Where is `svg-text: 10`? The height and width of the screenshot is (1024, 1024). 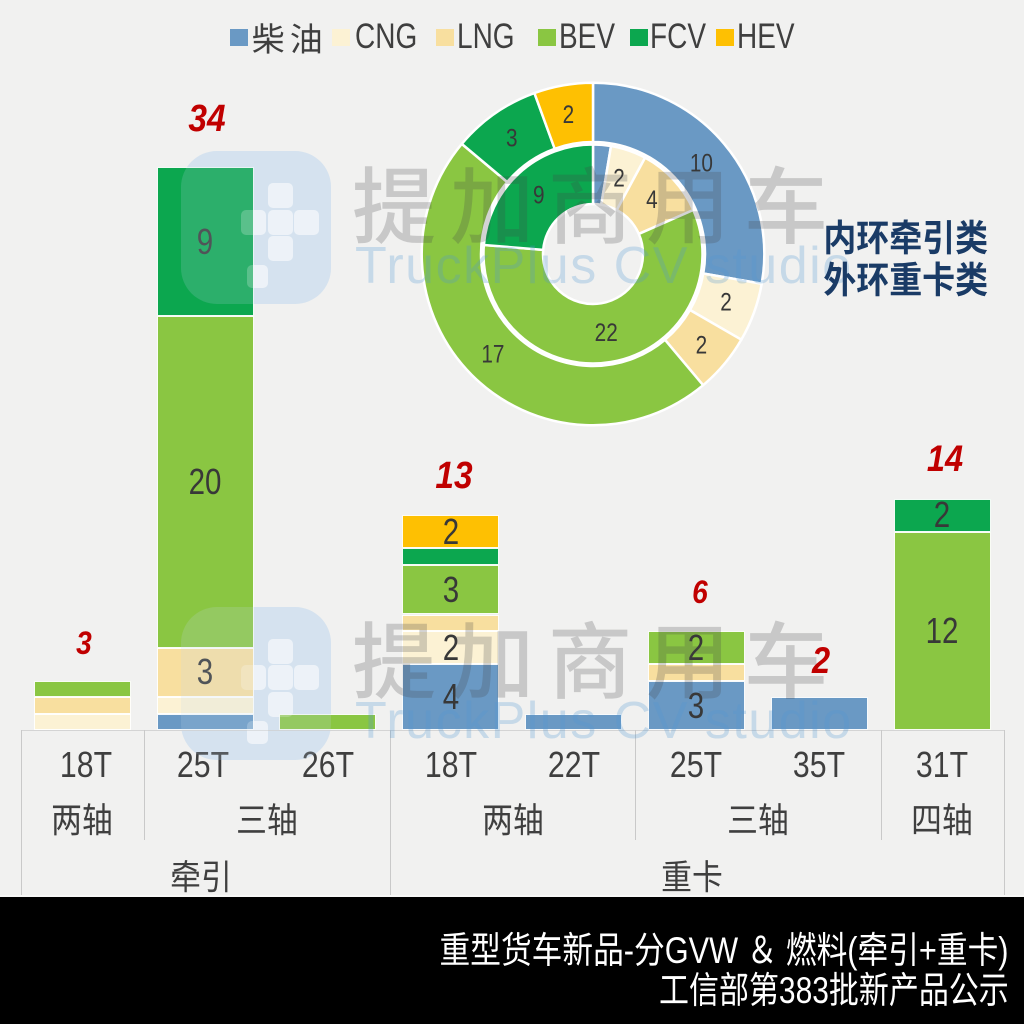
svg-text: 10 is located at coordinates (701, 162).